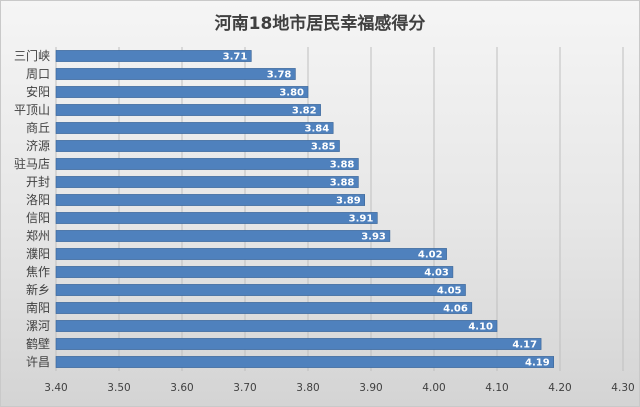 This screenshot has width=640, height=407. Describe the element at coordinates (38, 127) in the screenshot. I see `category-label-4: 商丘` at that location.